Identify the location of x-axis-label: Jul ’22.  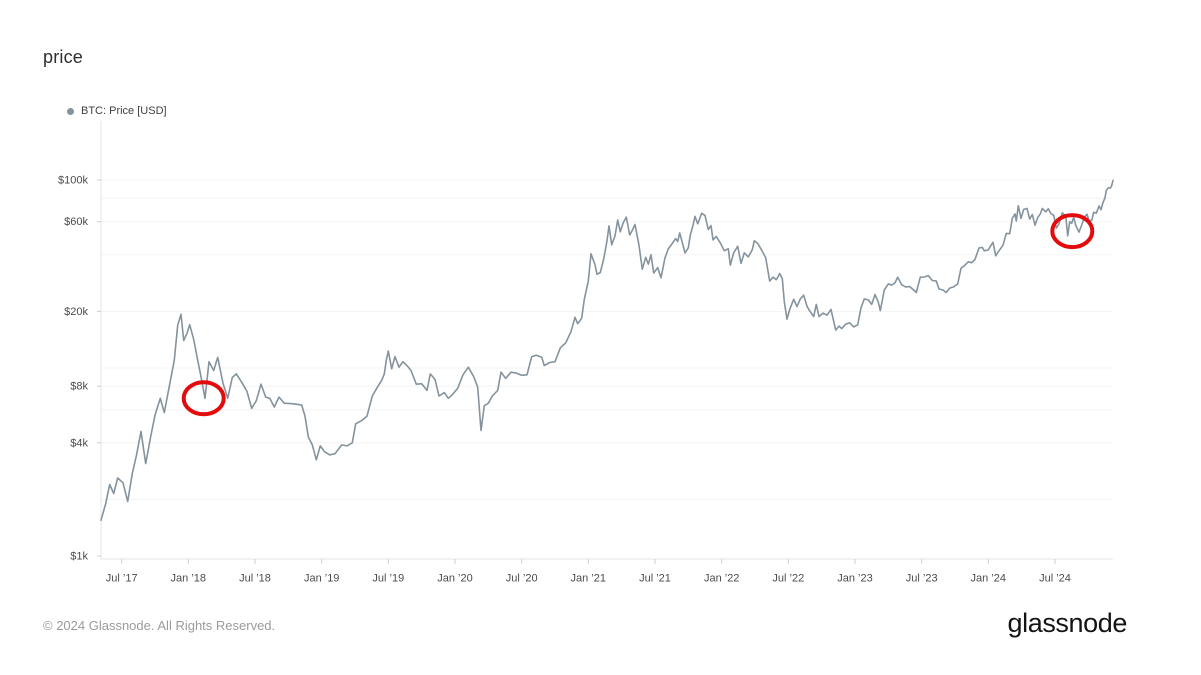
(788, 579).